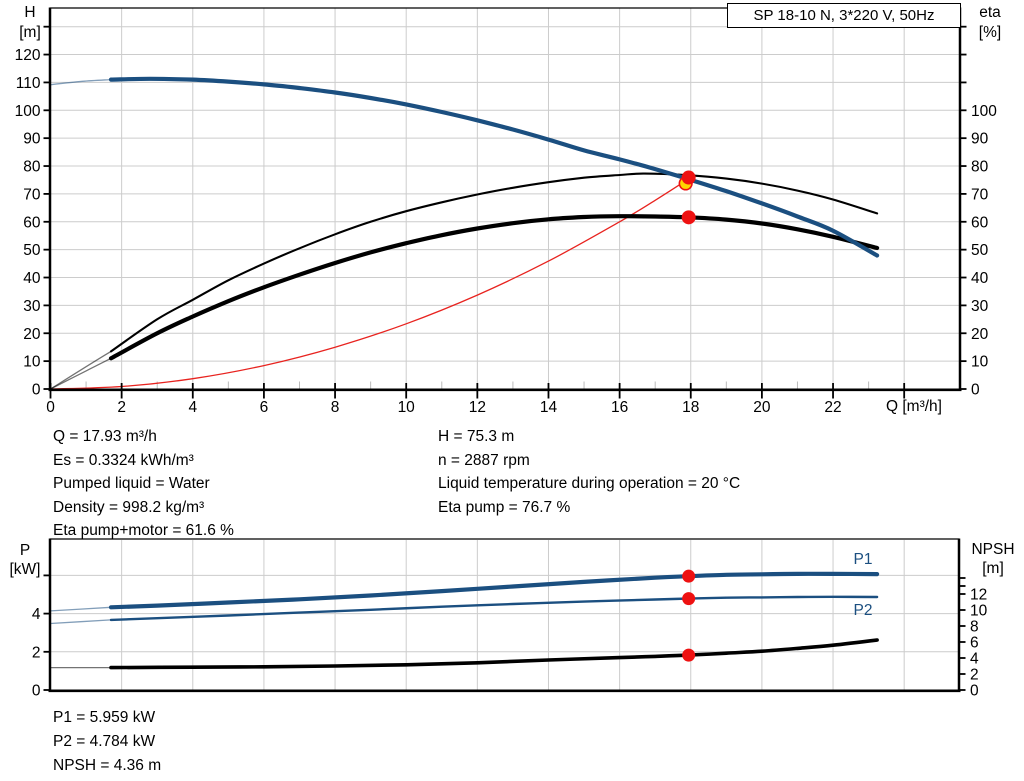 The image size is (1024, 781). I want to click on eta-tick-label: 90, so click(980, 139).